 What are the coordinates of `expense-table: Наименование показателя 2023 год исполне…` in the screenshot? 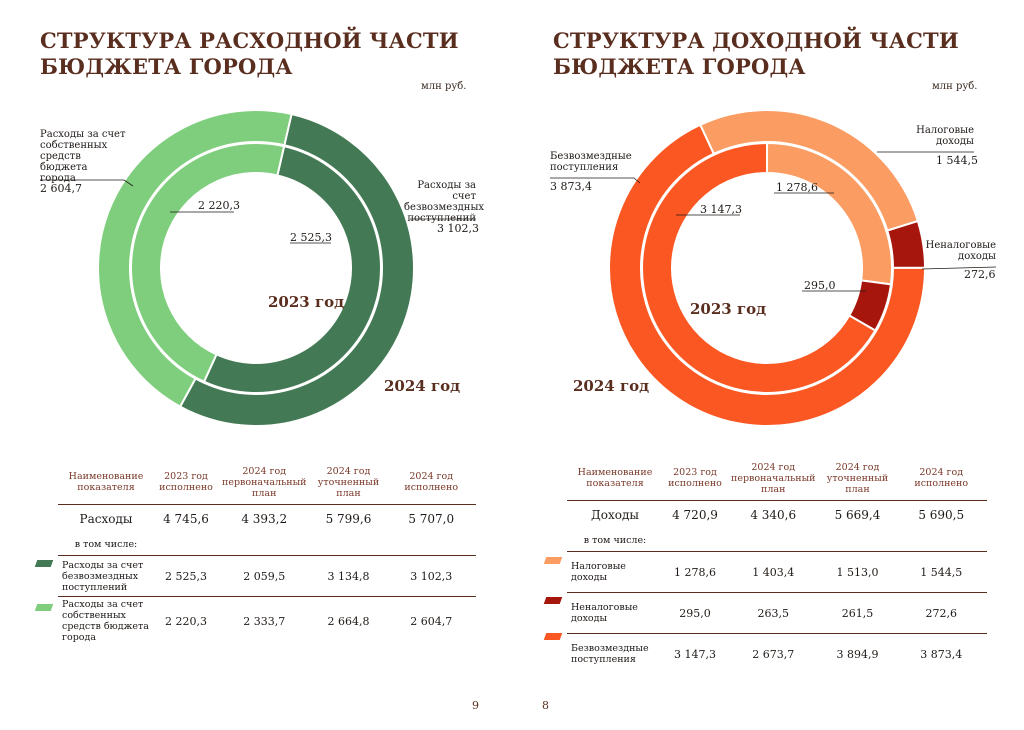 It's located at (267, 552).